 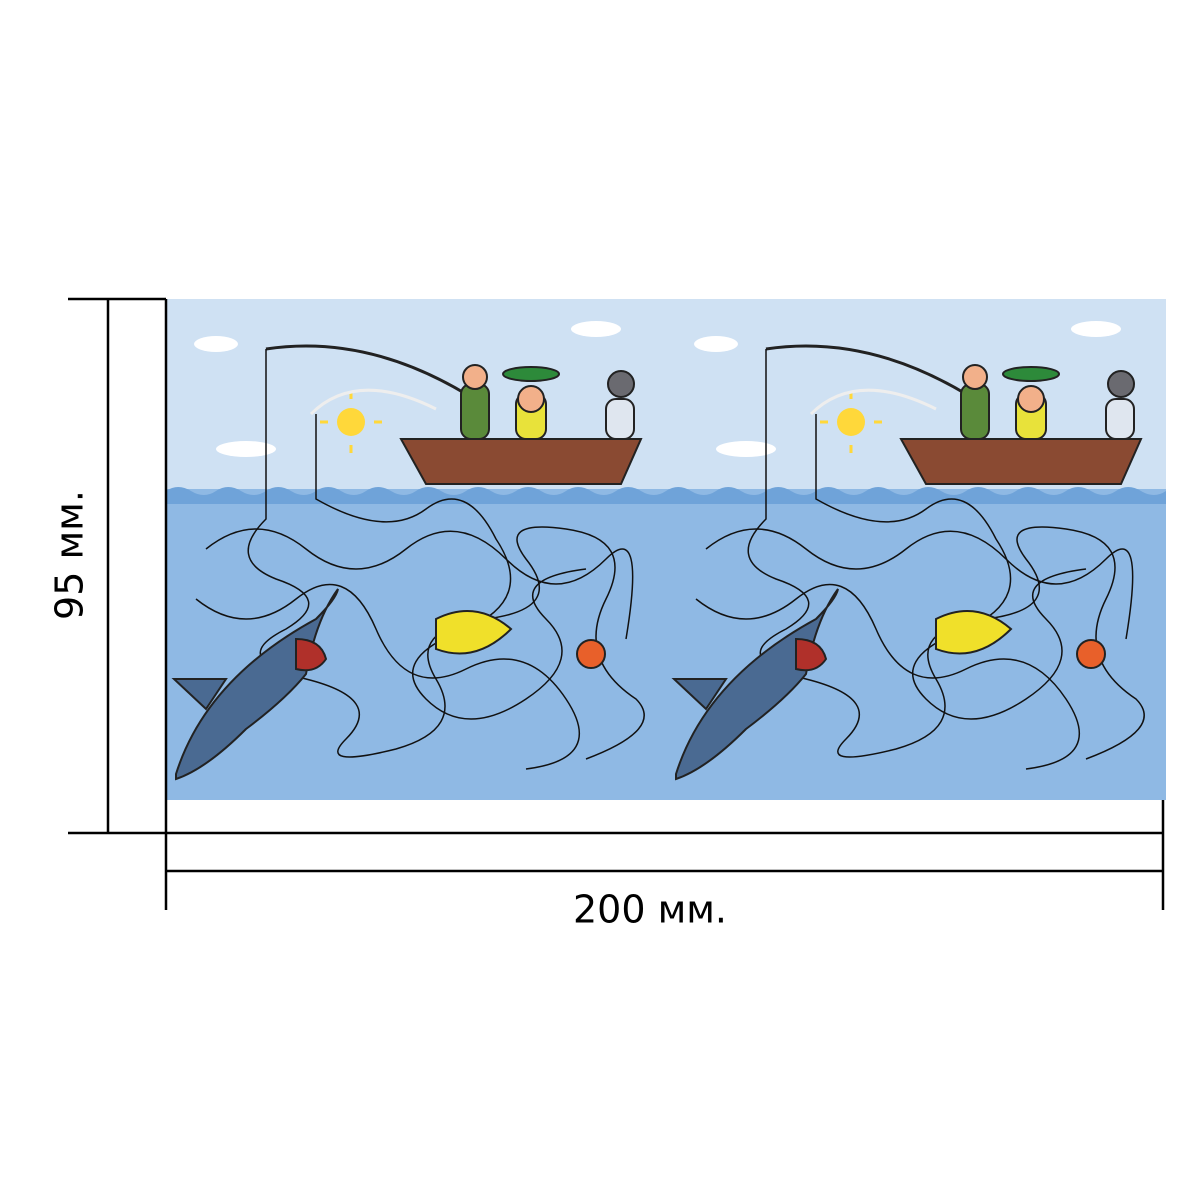 I want to click on height-label: 95 мм., so click(x=70, y=555).